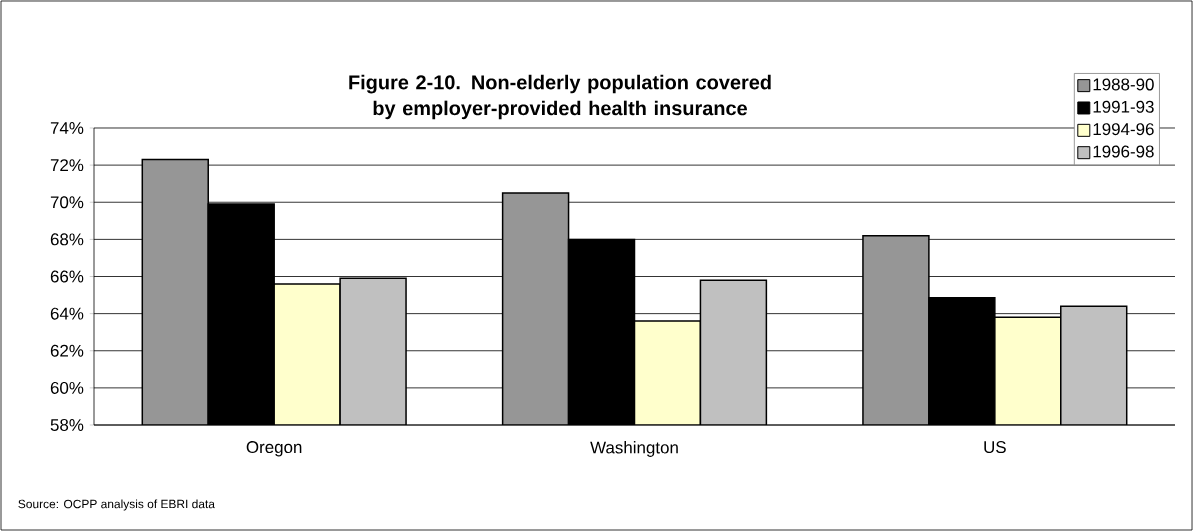  I want to click on source-note: Source: OCPP analysis of EBRI data, so click(116, 505).